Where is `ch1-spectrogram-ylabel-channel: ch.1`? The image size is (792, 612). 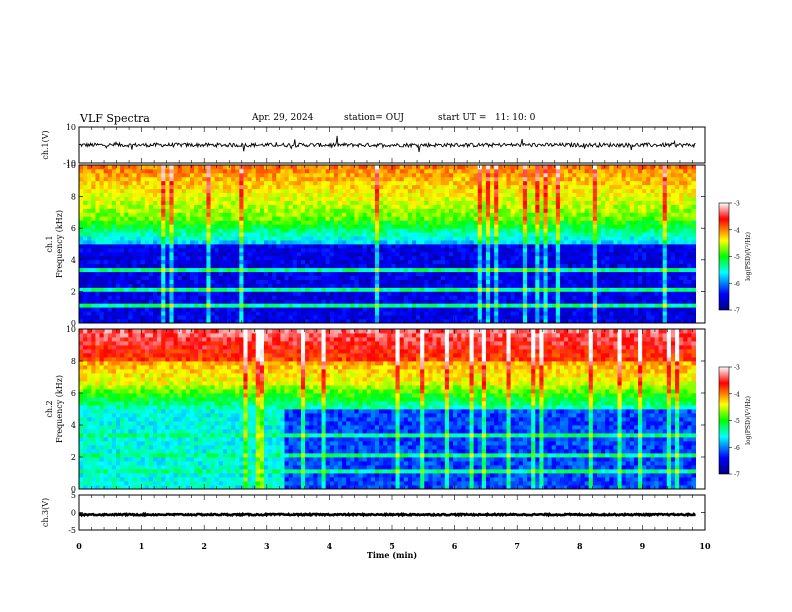
ch1-spectrogram-ylabel-channel: ch.1 is located at coordinates (49, 243).